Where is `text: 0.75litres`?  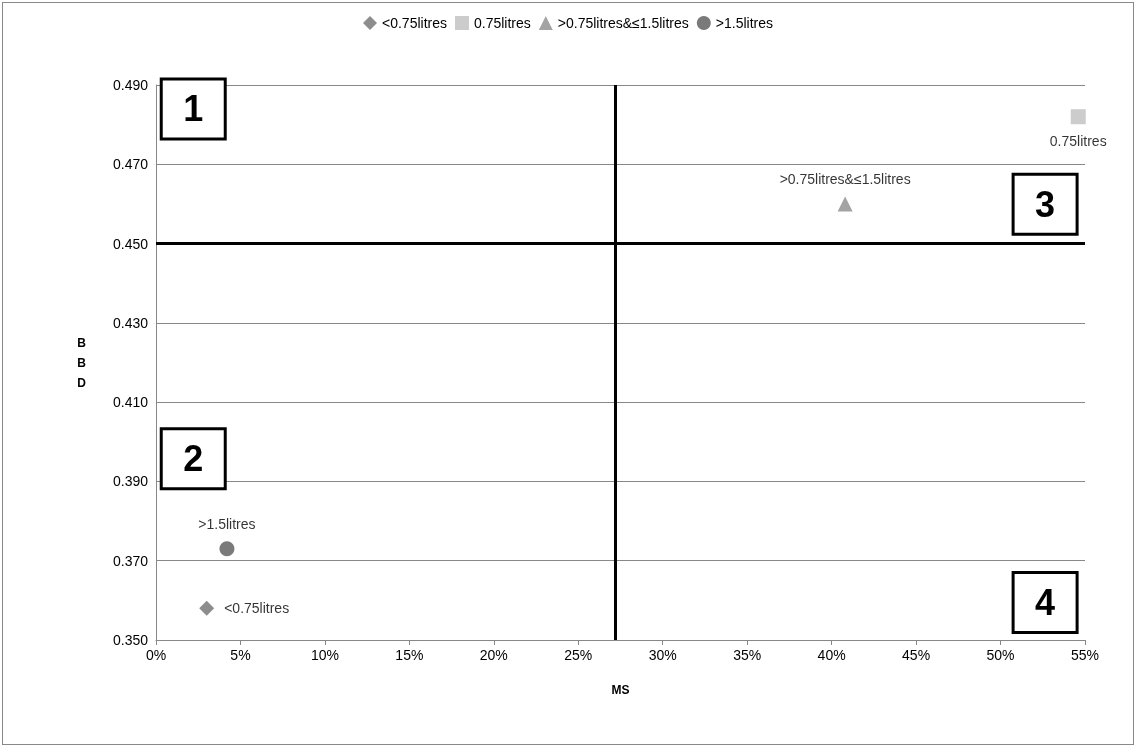
text: 0.75litres is located at coordinates (1078, 141).